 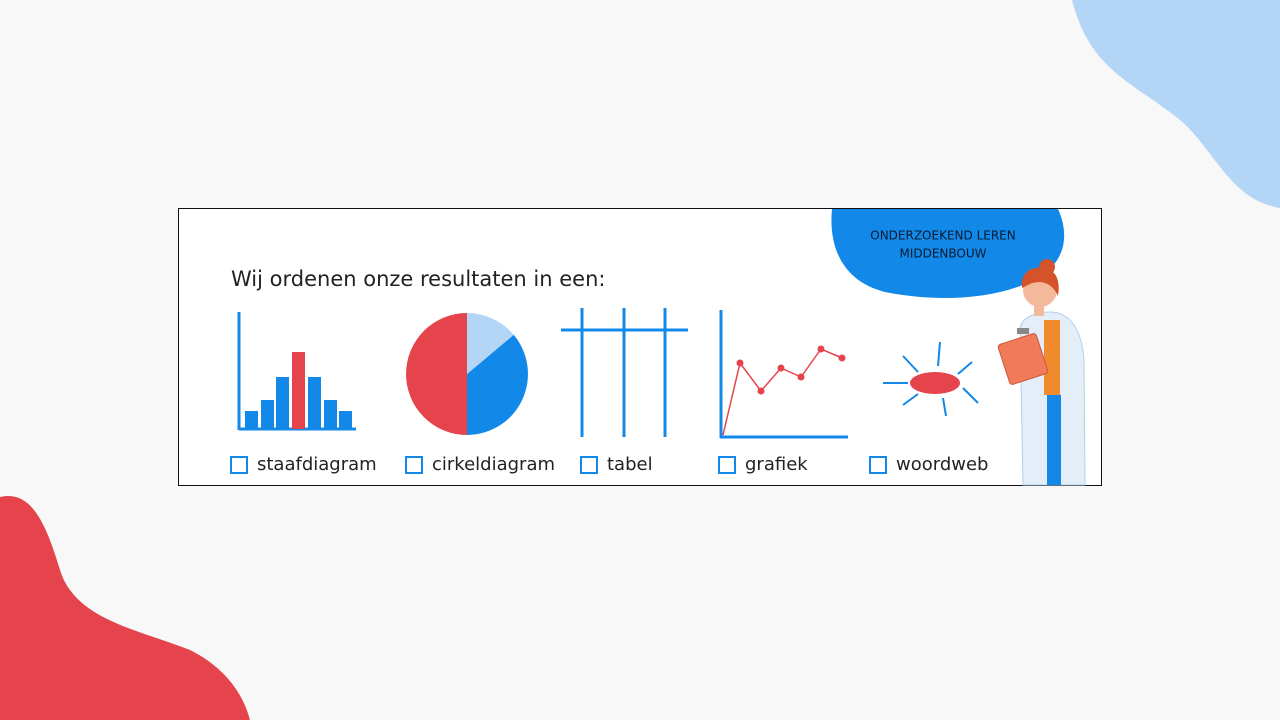 I want to click on word-web-icon, so click(x=931, y=379).